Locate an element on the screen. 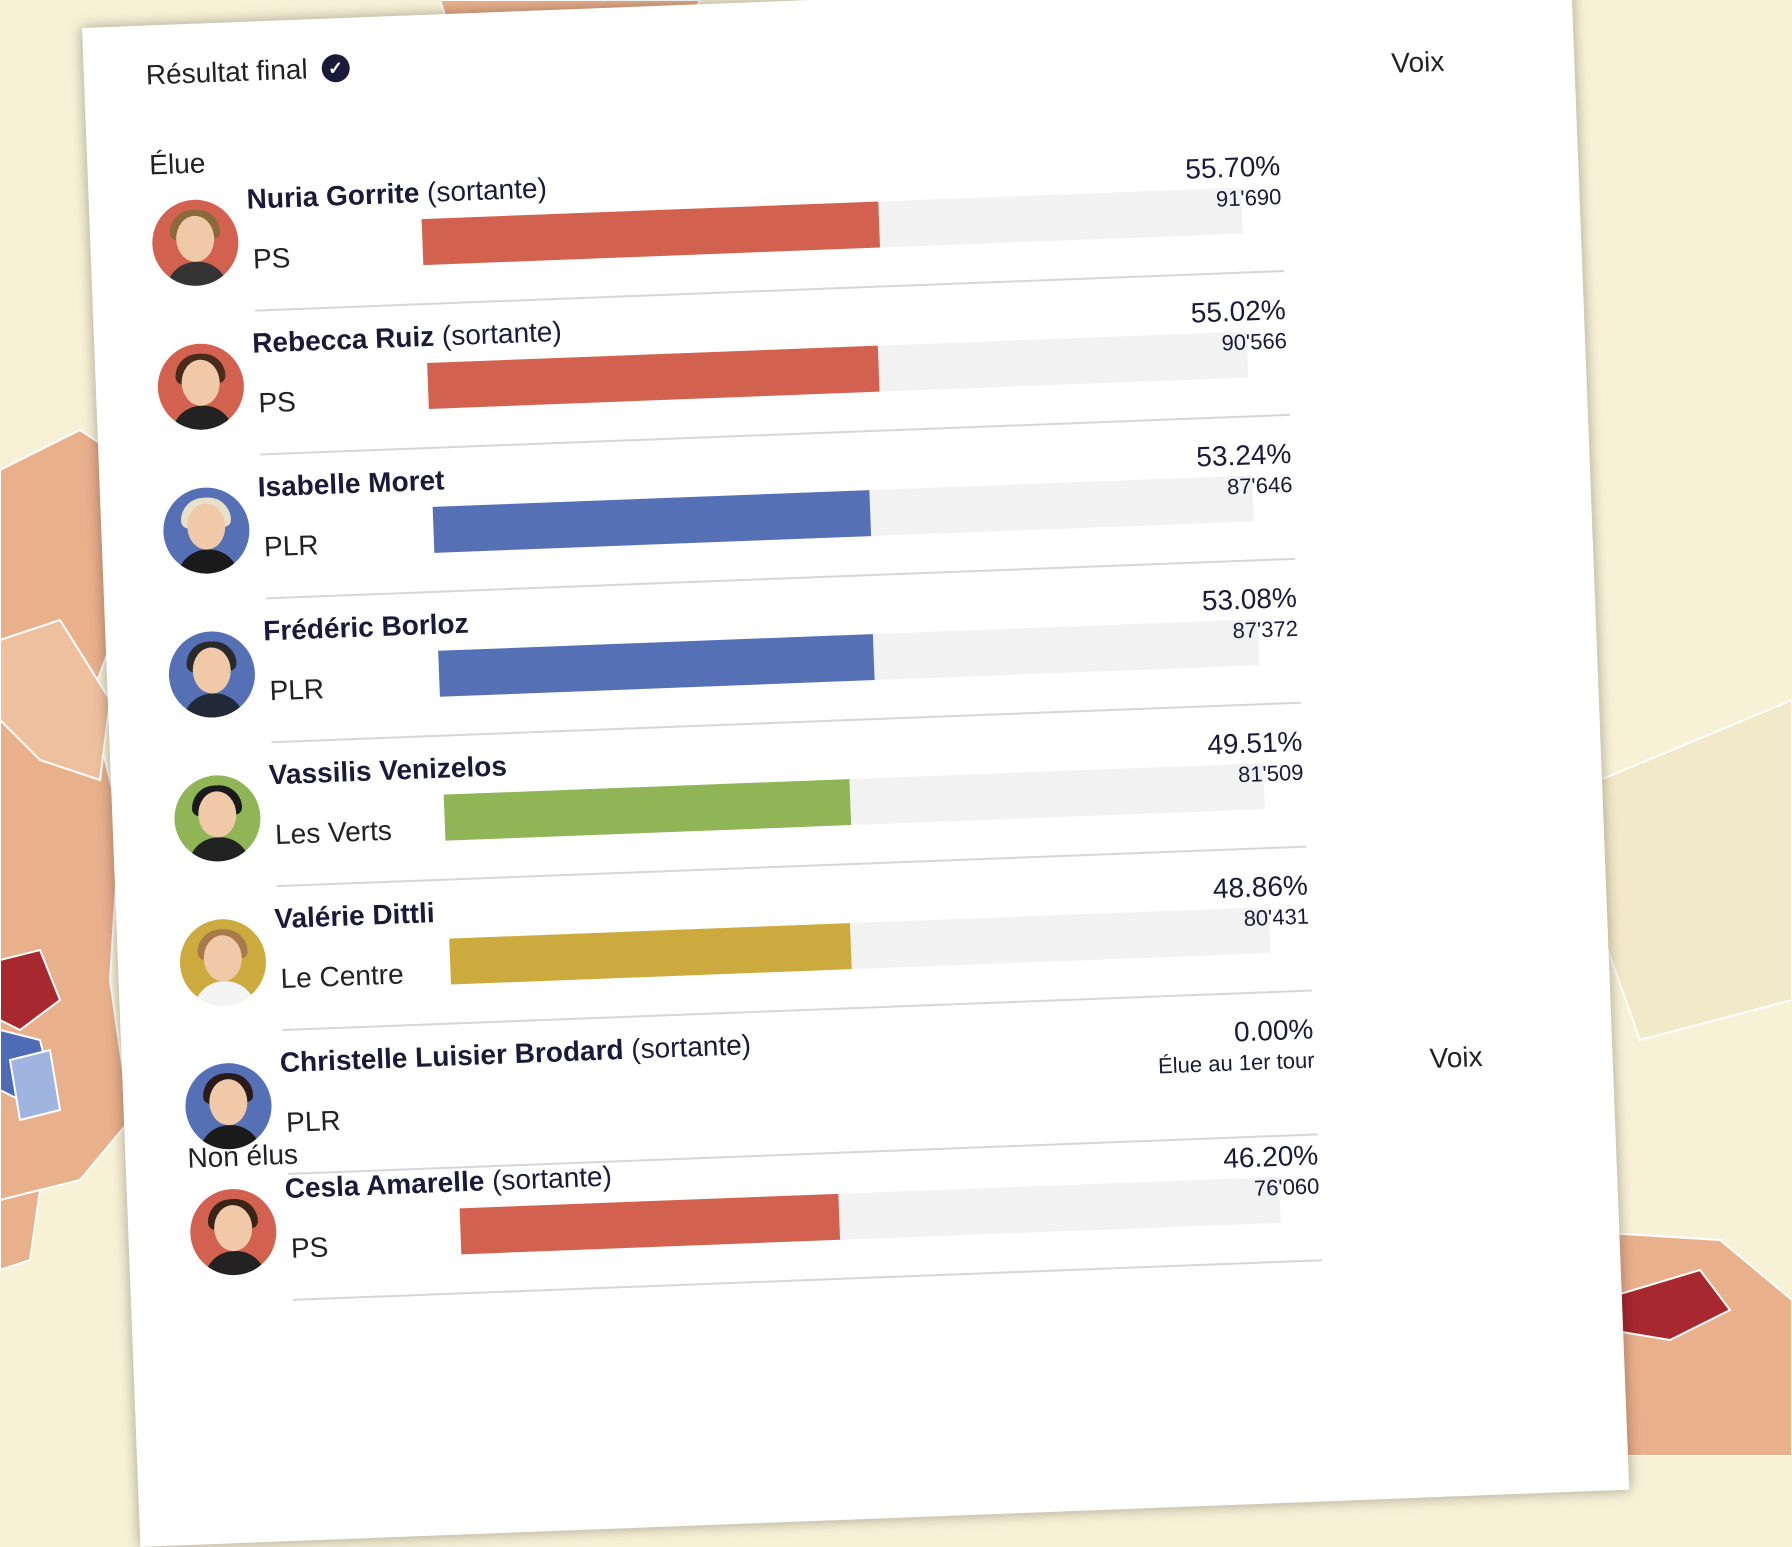 This screenshot has height=1547, width=1792. candidate-name-line: Rebecca Ruiz (sortante) is located at coordinates (407, 338).